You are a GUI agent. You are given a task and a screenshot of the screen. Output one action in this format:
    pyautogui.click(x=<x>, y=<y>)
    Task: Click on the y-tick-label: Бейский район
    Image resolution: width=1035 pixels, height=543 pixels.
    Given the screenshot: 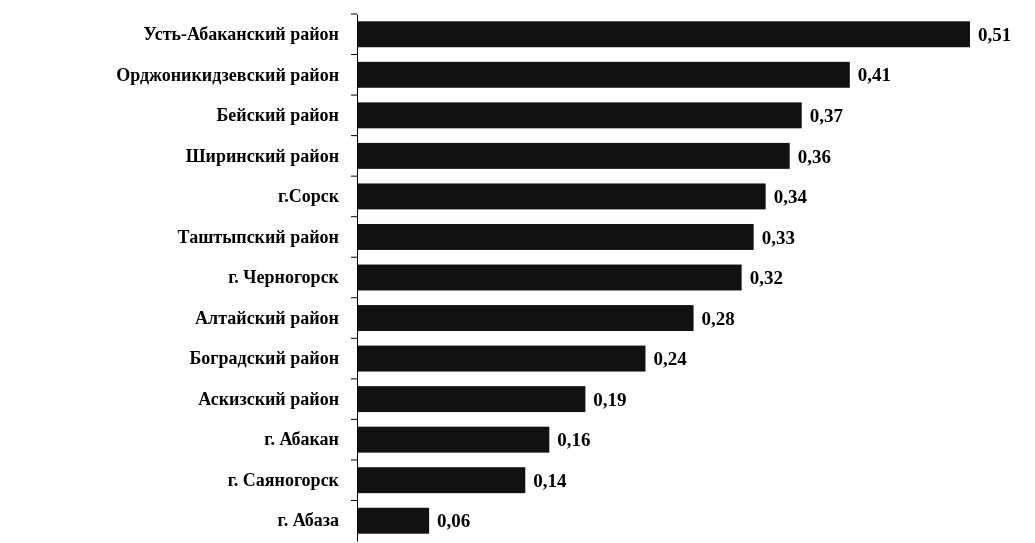 What is the action you would take?
    pyautogui.click(x=277, y=115)
    